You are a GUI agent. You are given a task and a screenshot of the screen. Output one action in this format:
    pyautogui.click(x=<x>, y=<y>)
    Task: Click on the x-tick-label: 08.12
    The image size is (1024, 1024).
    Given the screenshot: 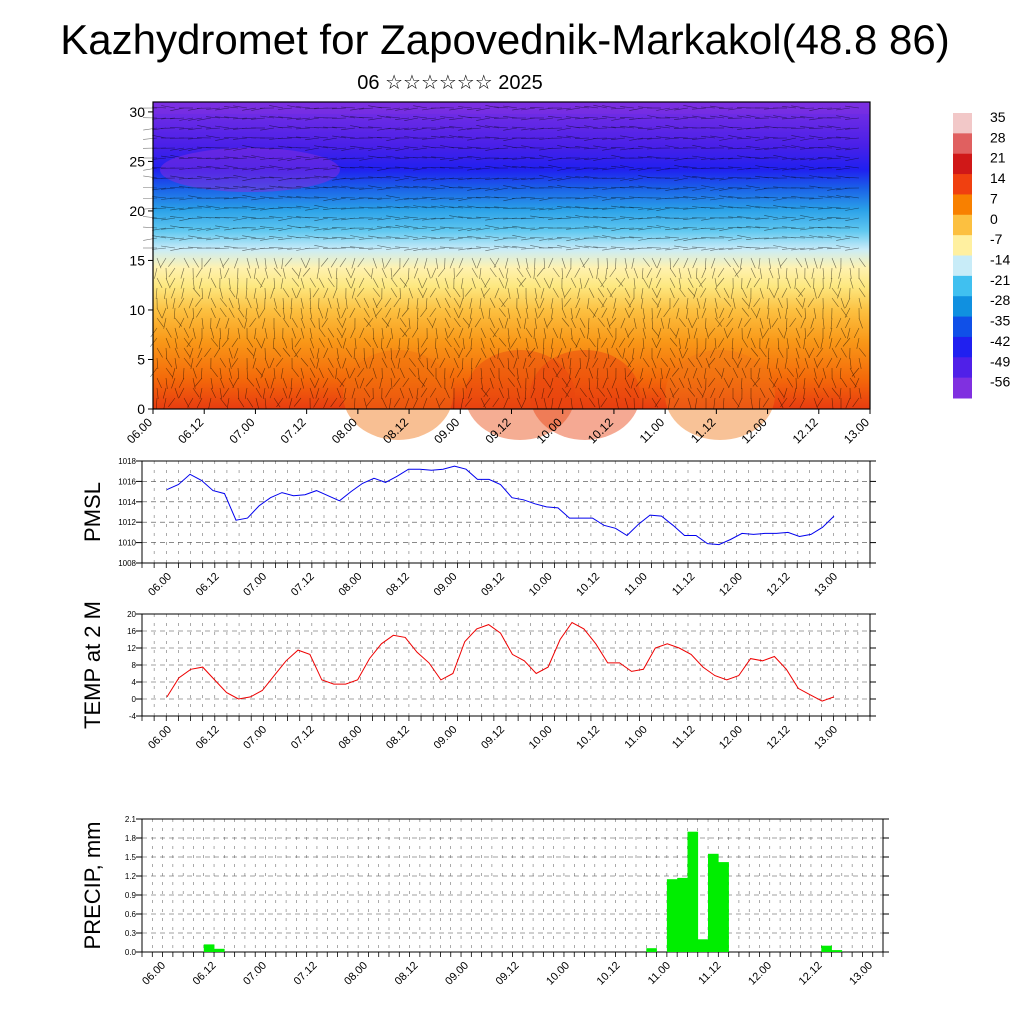 What is the action you would take?
    pyautogui.click(x=398, y=738)
    